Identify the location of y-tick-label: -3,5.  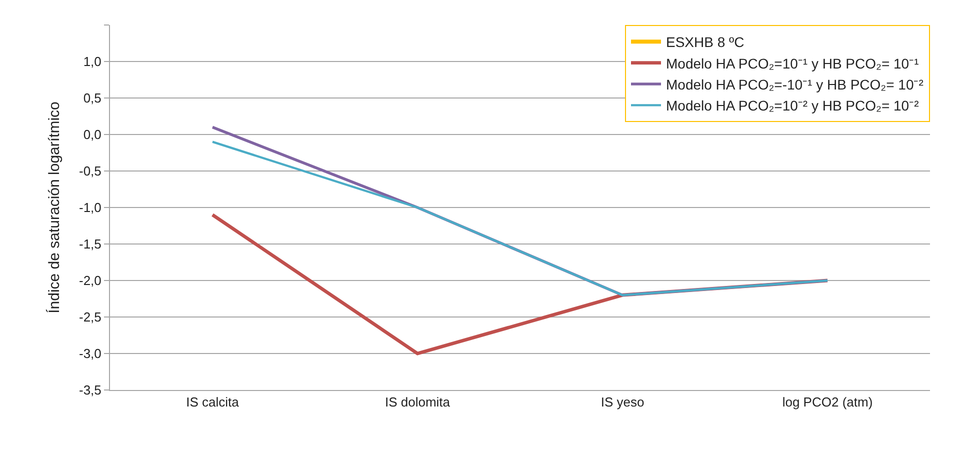
(90, 390).